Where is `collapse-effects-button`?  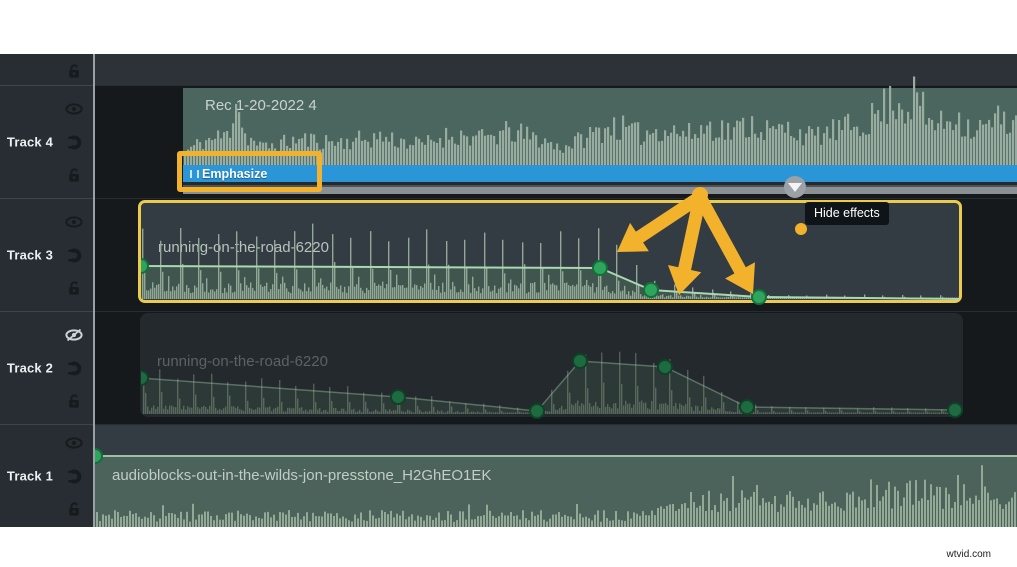
collapse-effects-button is located at coordinates (795, 187).